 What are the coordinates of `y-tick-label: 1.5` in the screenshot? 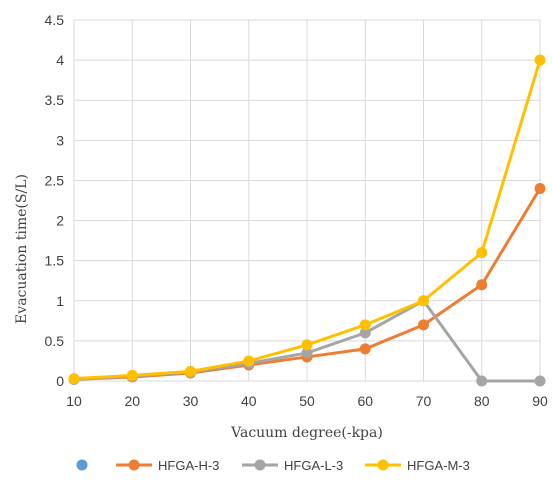 It's located at (55, 261).